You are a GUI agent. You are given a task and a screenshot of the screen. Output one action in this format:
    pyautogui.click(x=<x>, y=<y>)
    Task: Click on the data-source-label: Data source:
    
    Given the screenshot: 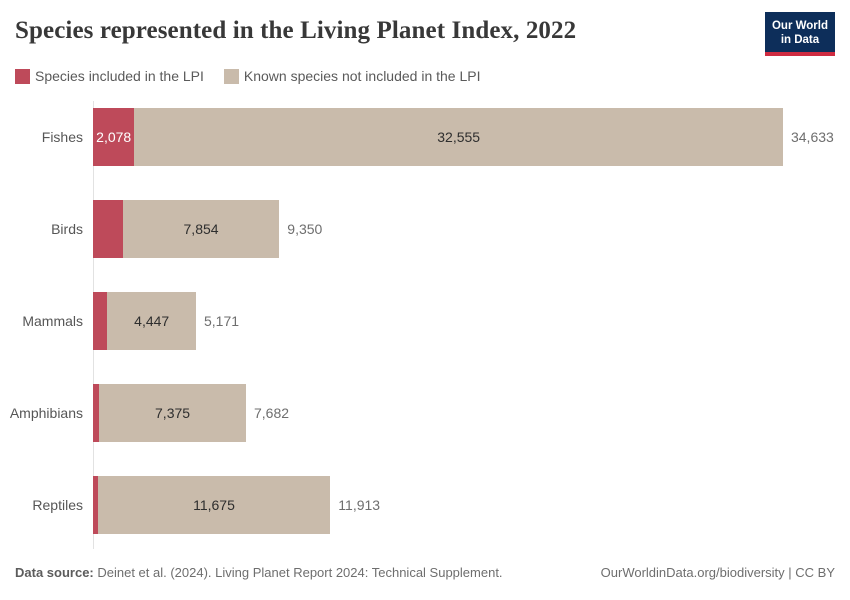 What is the action you would take?
    pyautogui.click(x=54, y=573)
    